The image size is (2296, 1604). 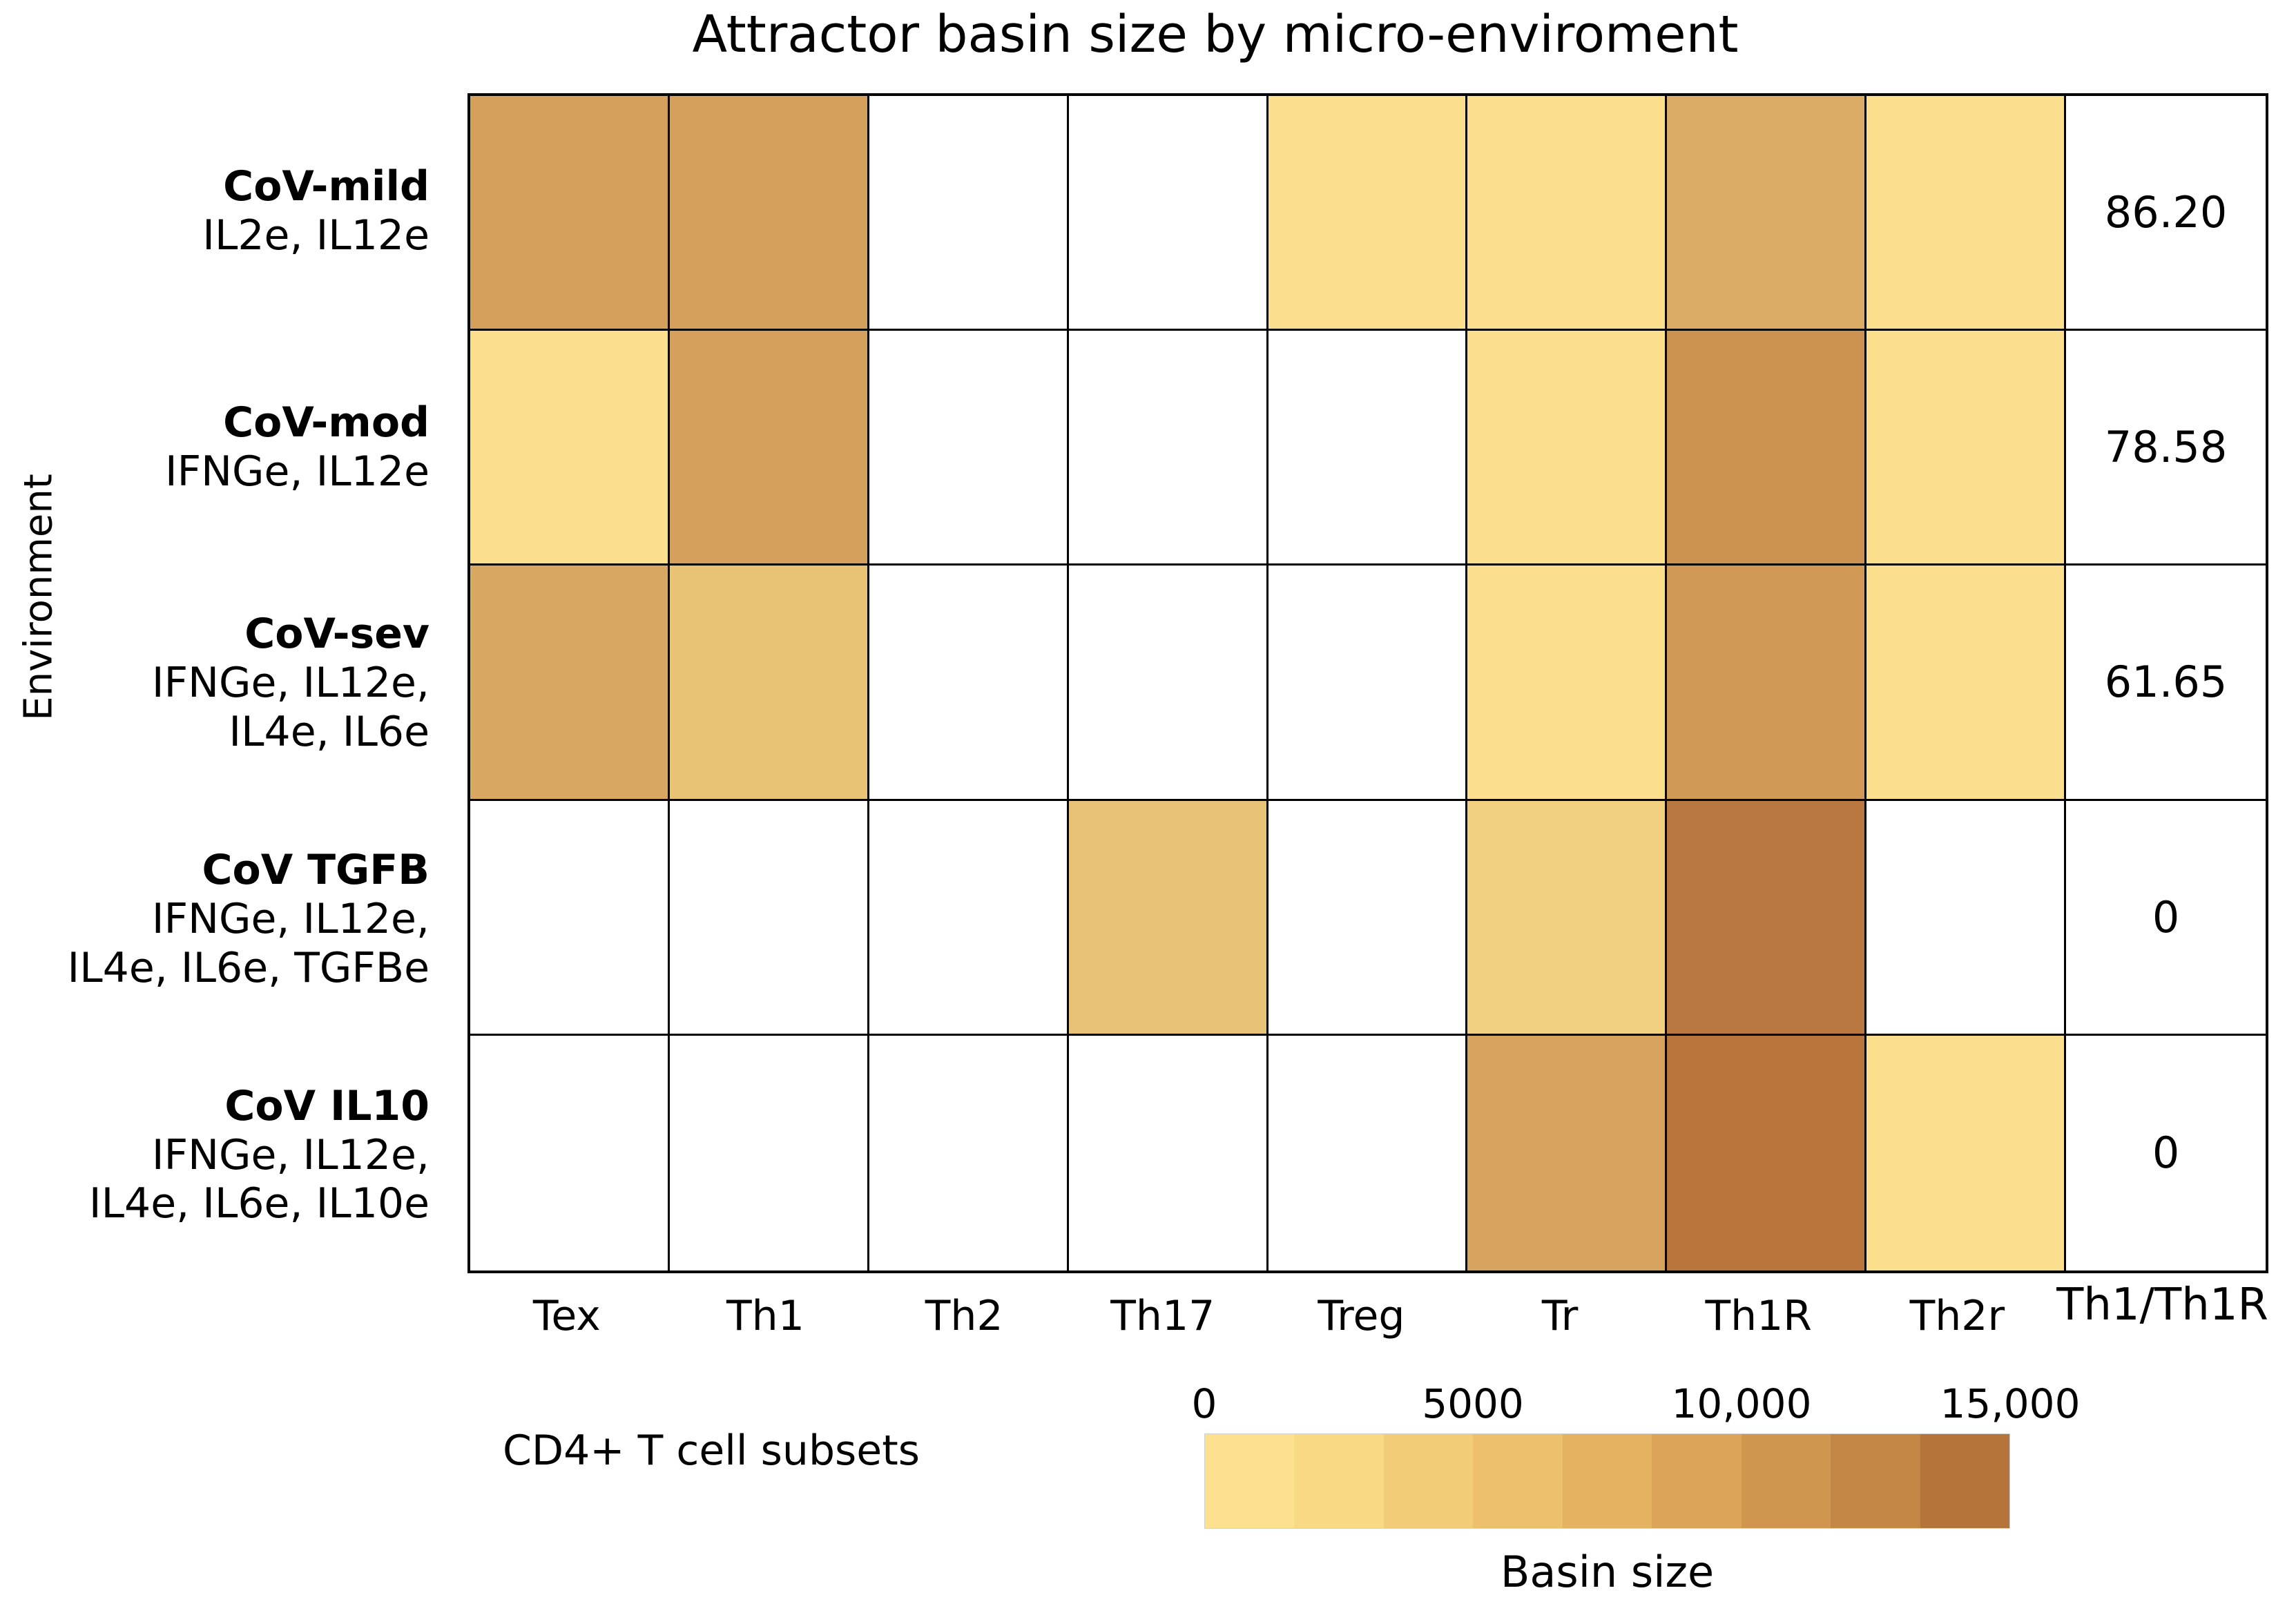 I want to click on cell-cov-il10-tr, so click(x=1568, y=1152).